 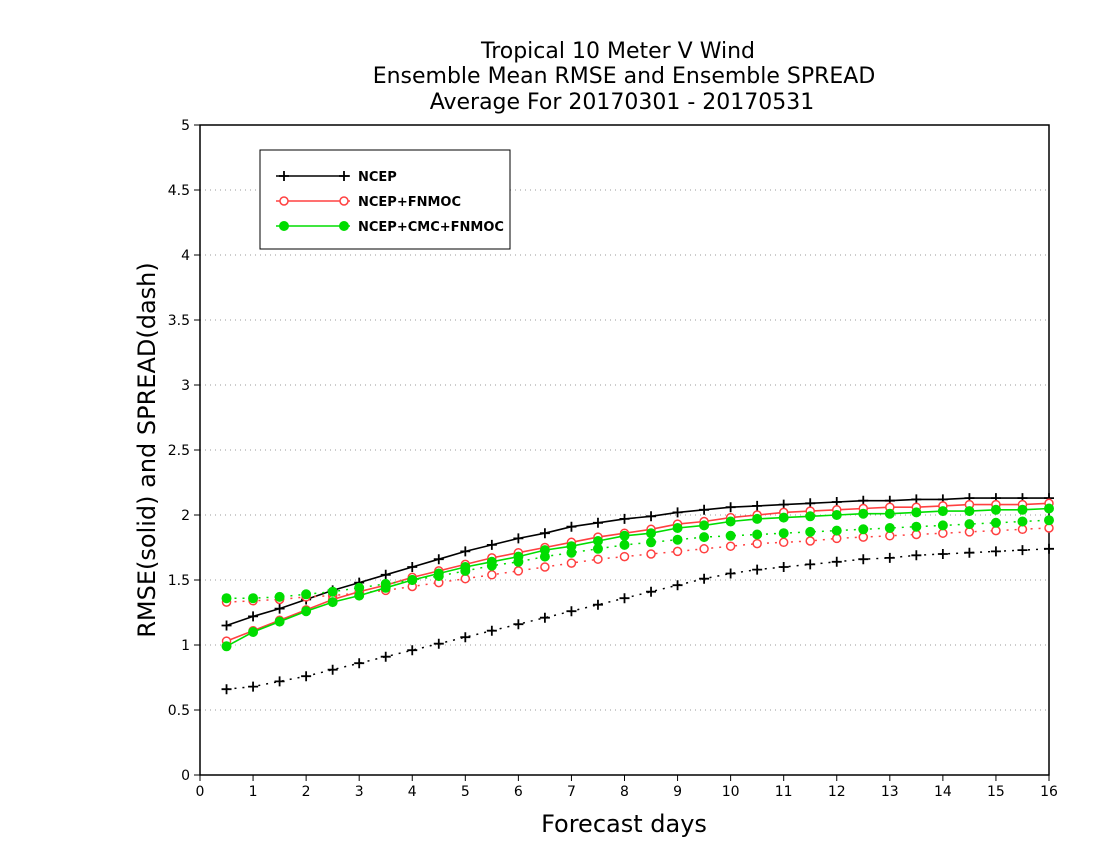 What do you see at coordinates (890, 792) in the screenshot?
I see `x-tick-label: 13` at bounding box center [890, 792].